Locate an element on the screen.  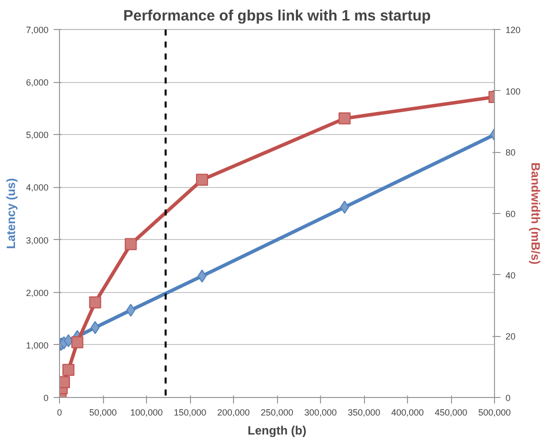
y-tick-label: 7,000 is located at coordinates (37, 30).